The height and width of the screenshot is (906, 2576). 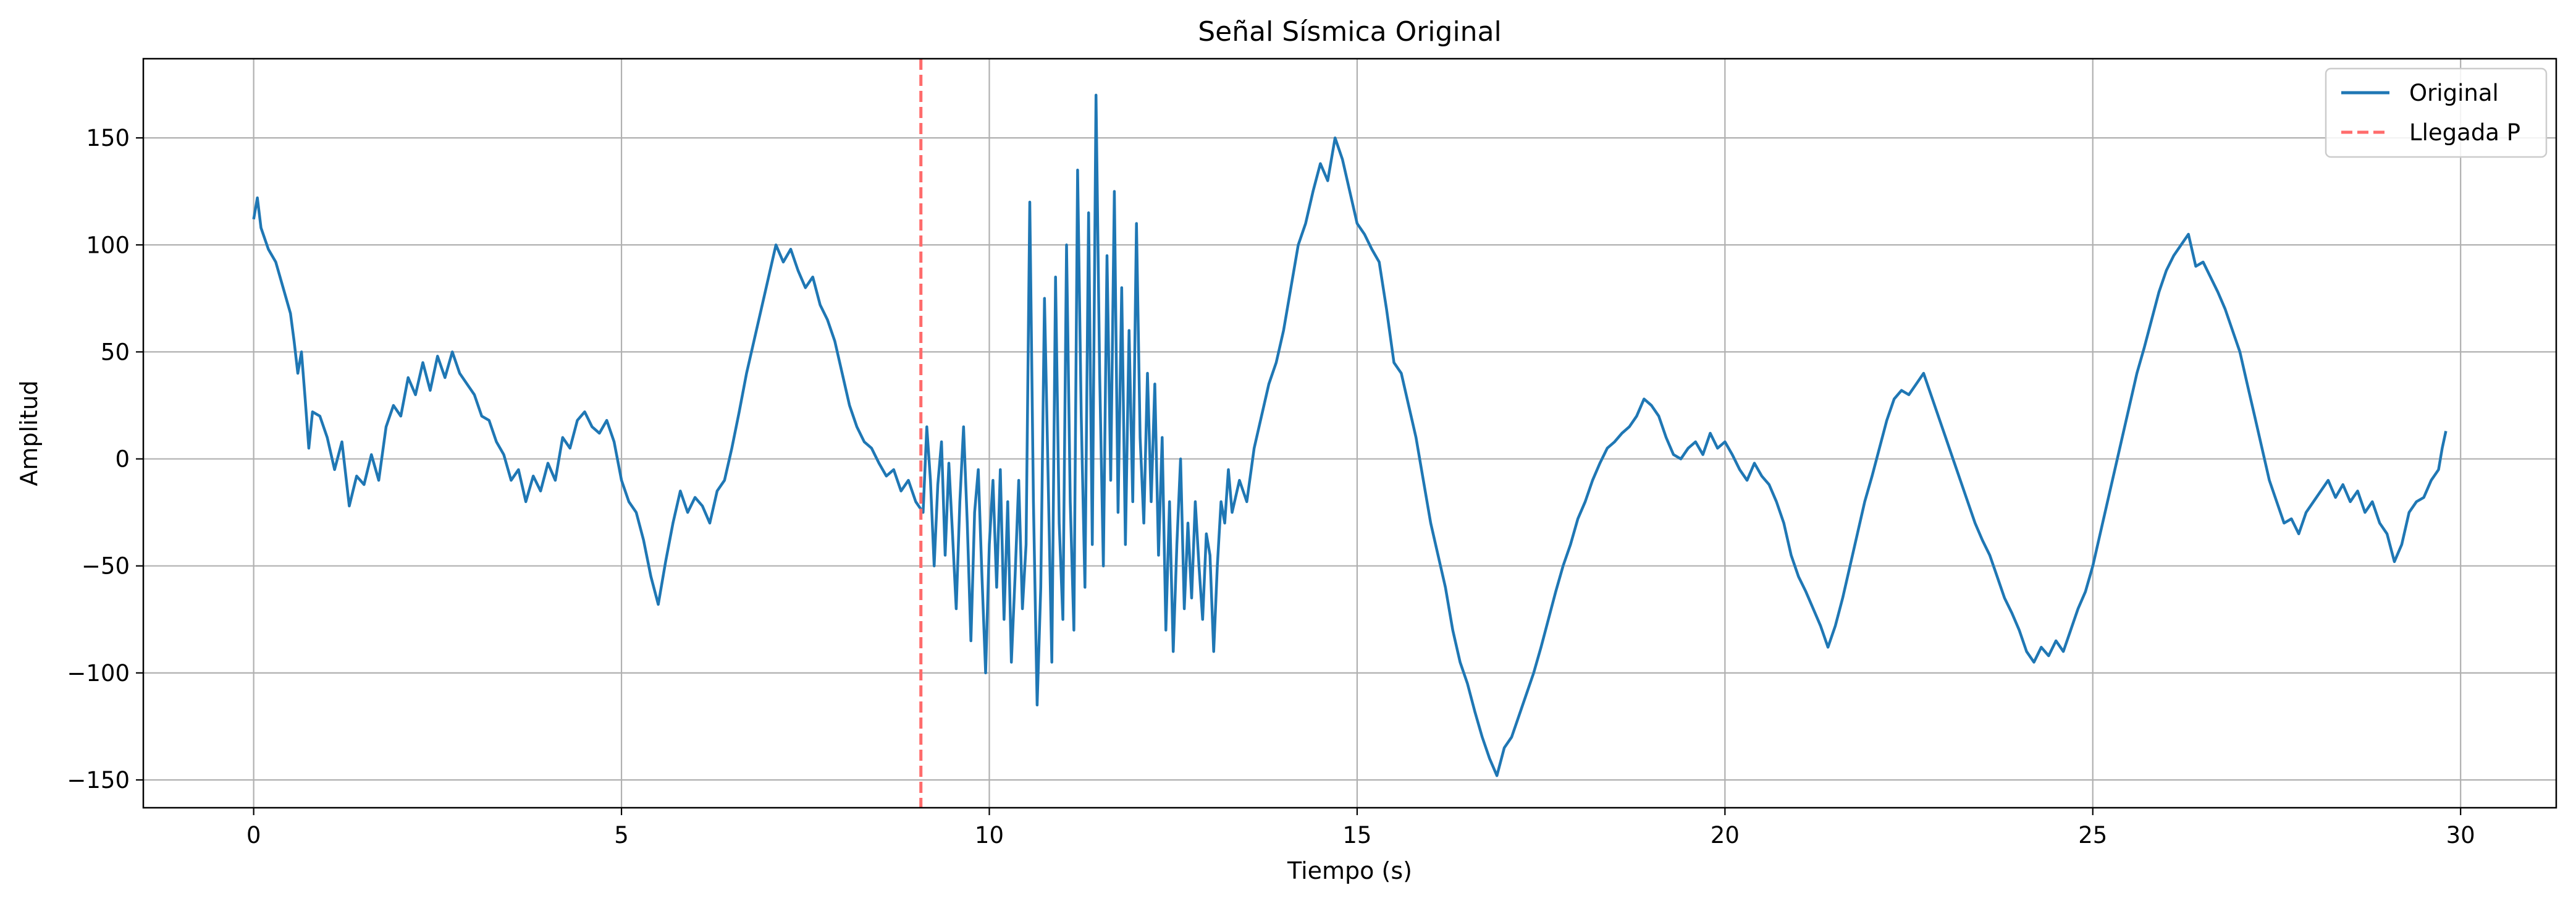 I want to click on x-tick-label: 10, so click(x=989, y=835).